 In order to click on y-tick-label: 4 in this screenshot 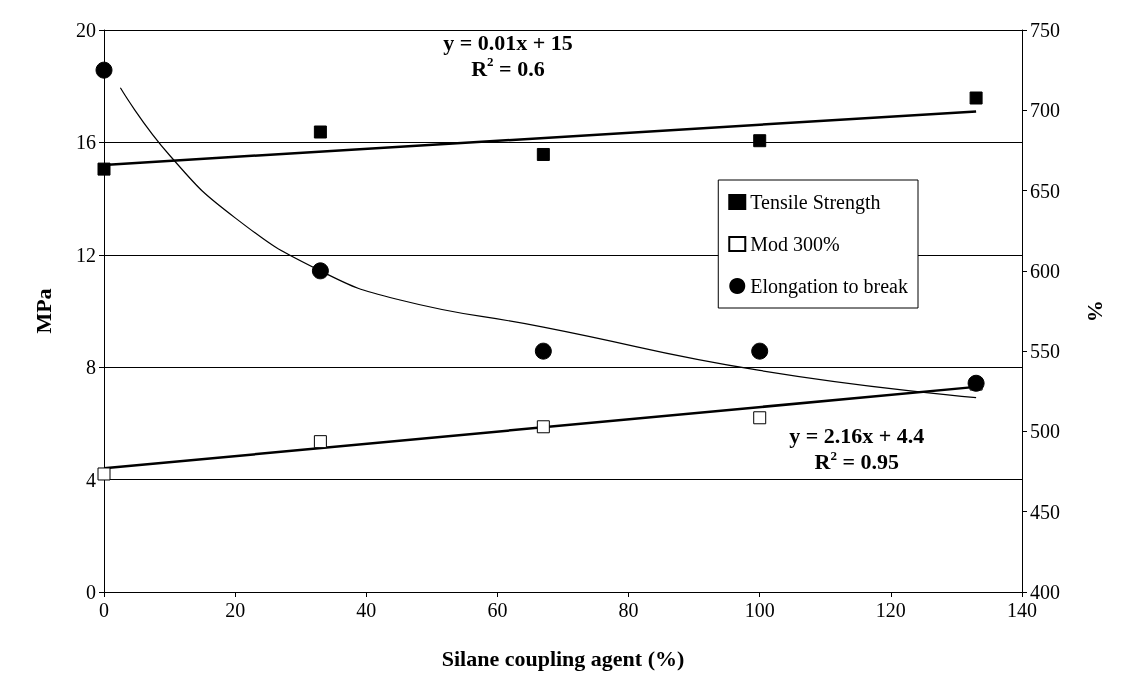, I will do `click(91, 479)`.